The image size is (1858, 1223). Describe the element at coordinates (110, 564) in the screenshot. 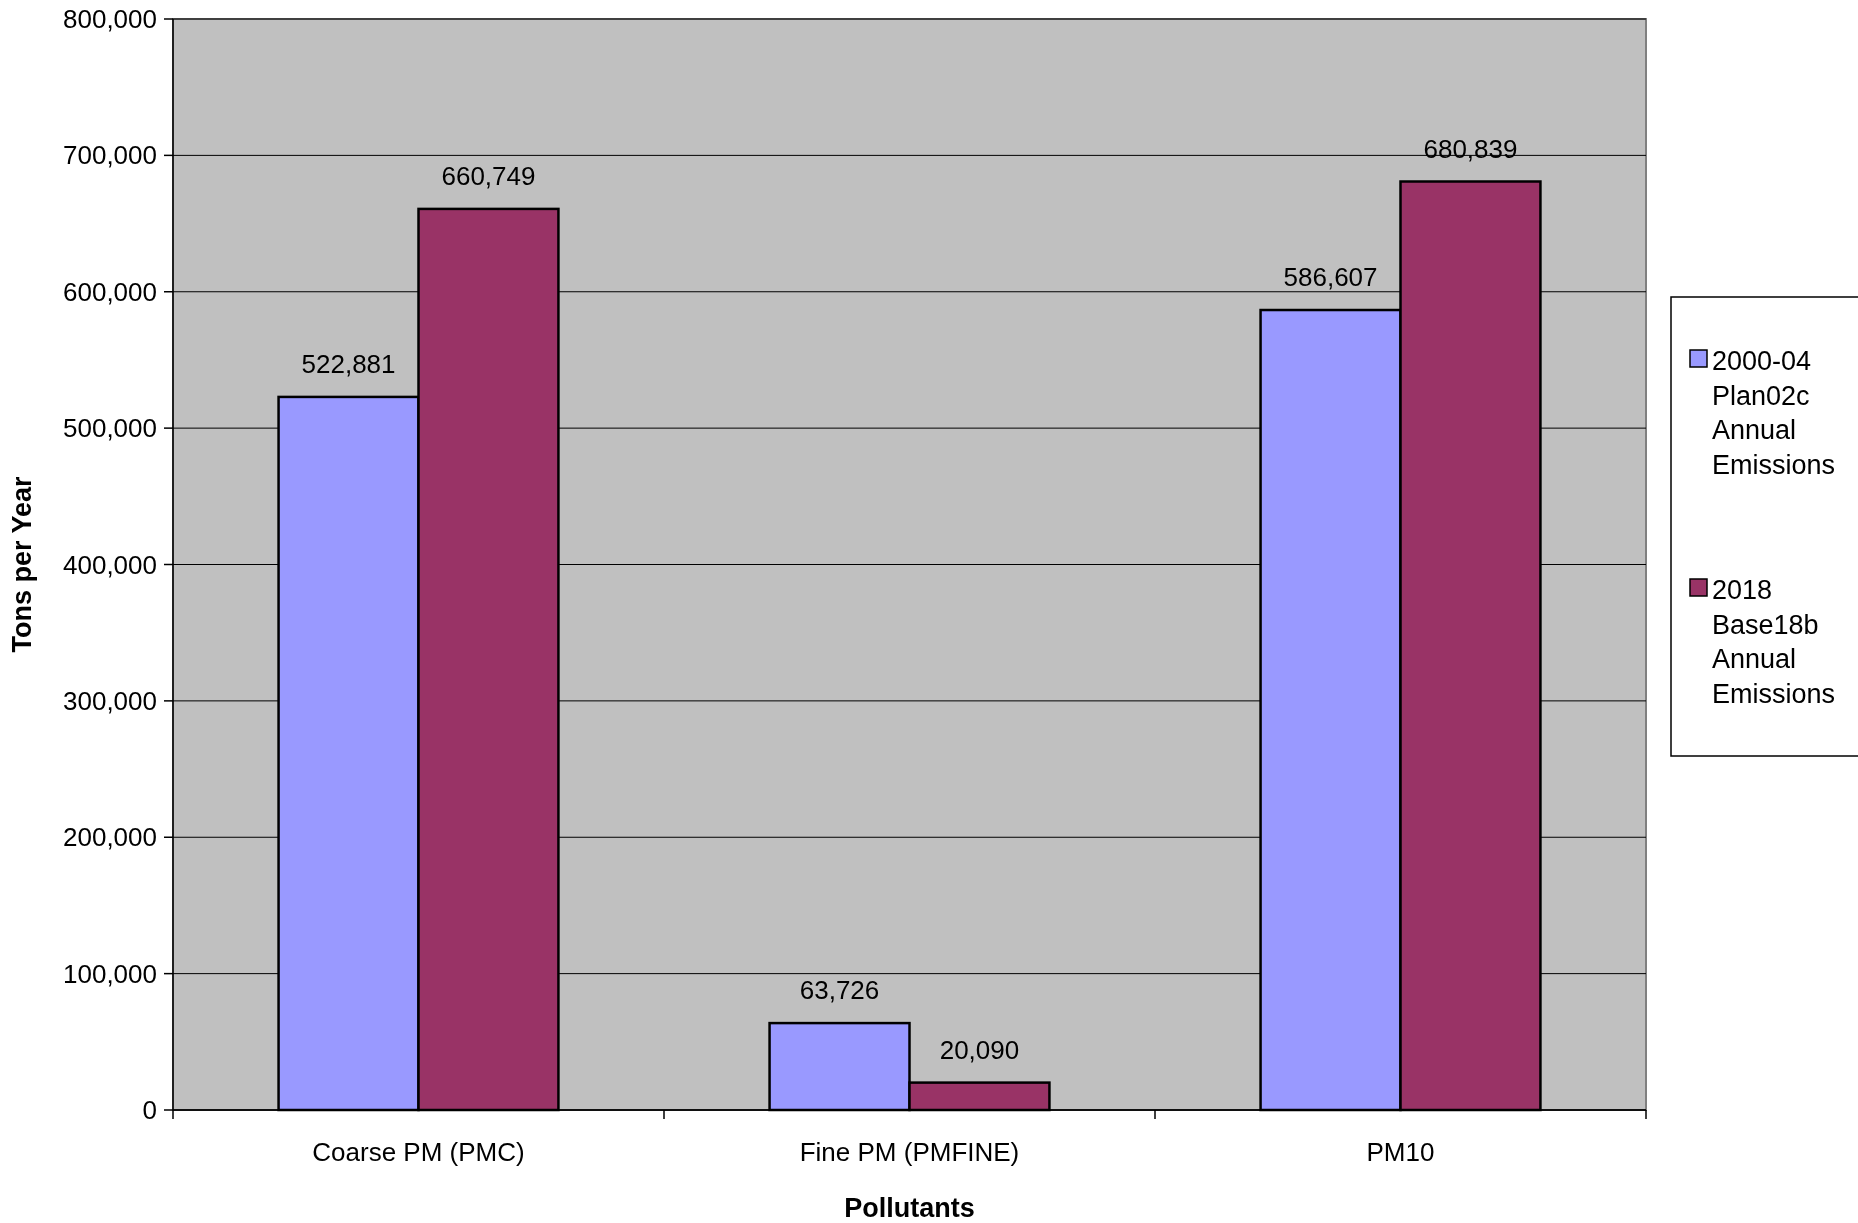

I see `y-tick-label: 400,000` at that location.